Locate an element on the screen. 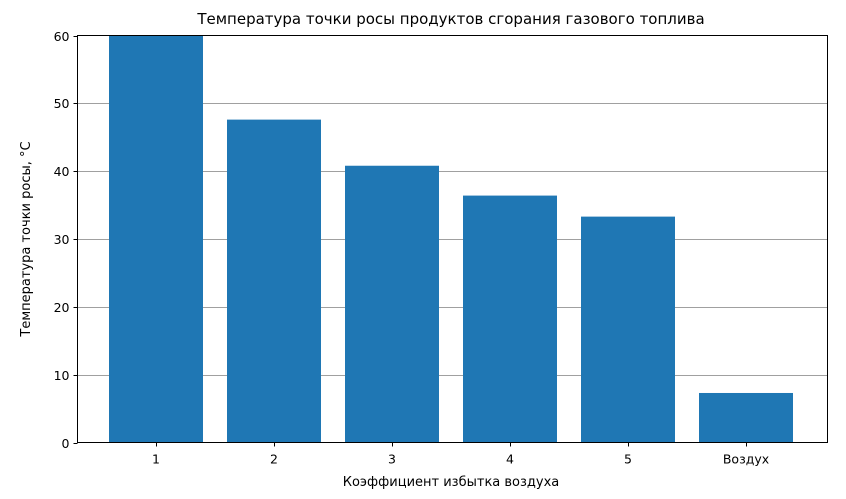 The image size is (846, 499). x-tick-label: 2 is located at coordinates (274, 459).